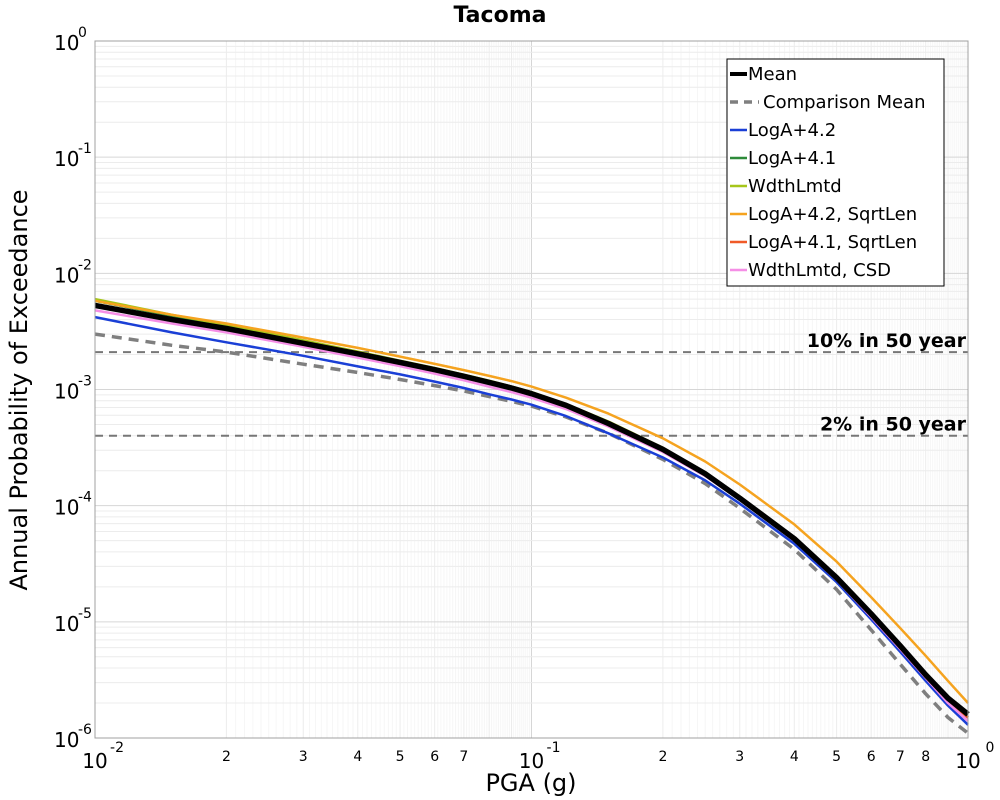 Image resolution: width=1000 pixels, height=800 pixels. What do you see at coordinates (990, 748) in the screenshot?
I see `x-tick-exponent: 0` at bounding box center [990, 748].